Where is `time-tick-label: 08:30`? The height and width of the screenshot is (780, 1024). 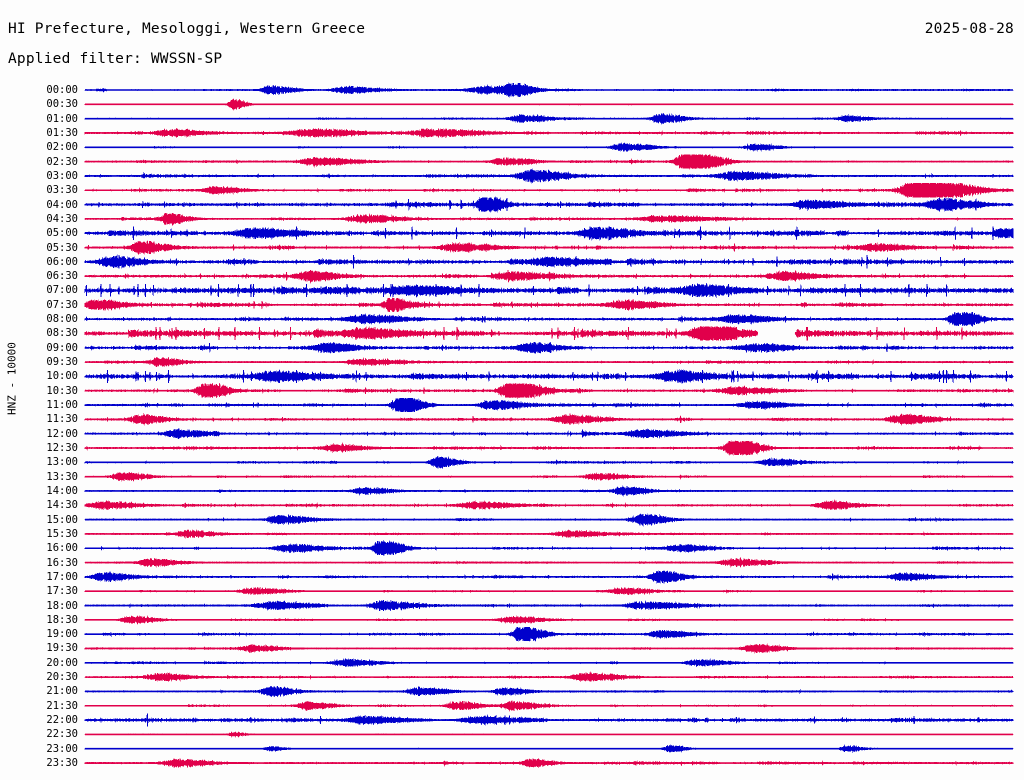
time-tick-label: 08:30 is located at coordinates (62, 333).